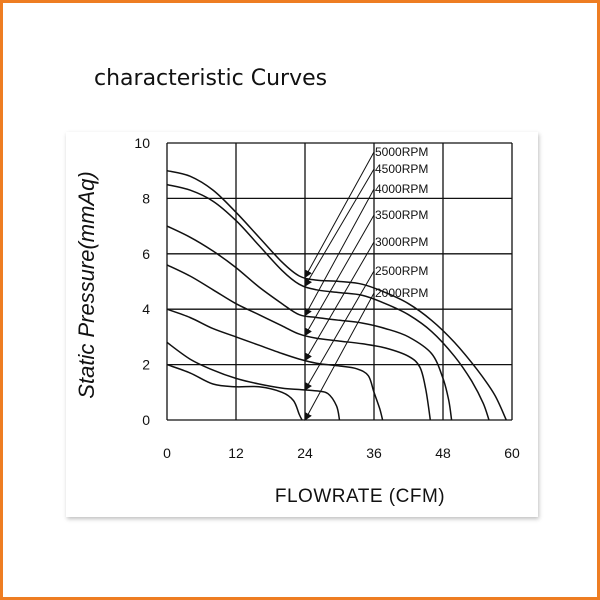 Image resolution: width=600 pixels, height=600 pixels. I want to click on y-tick-label: 6, so click(146, 254).